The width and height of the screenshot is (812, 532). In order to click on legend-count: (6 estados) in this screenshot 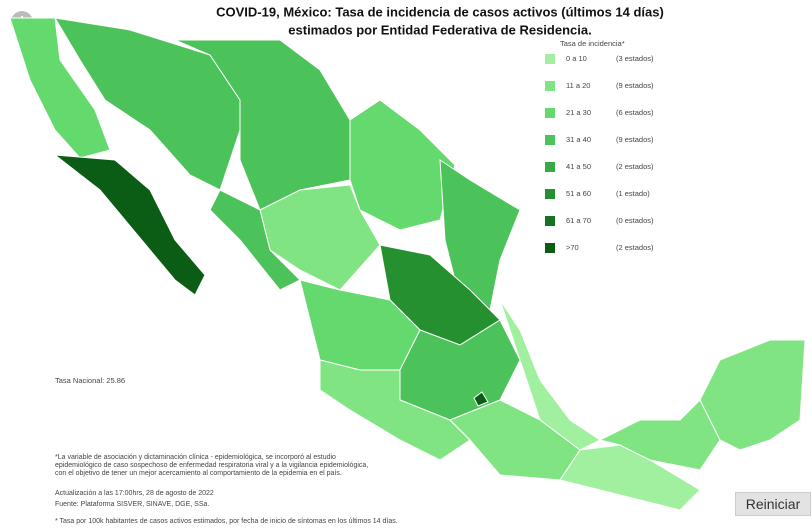, I will do `click(635, 112)`.